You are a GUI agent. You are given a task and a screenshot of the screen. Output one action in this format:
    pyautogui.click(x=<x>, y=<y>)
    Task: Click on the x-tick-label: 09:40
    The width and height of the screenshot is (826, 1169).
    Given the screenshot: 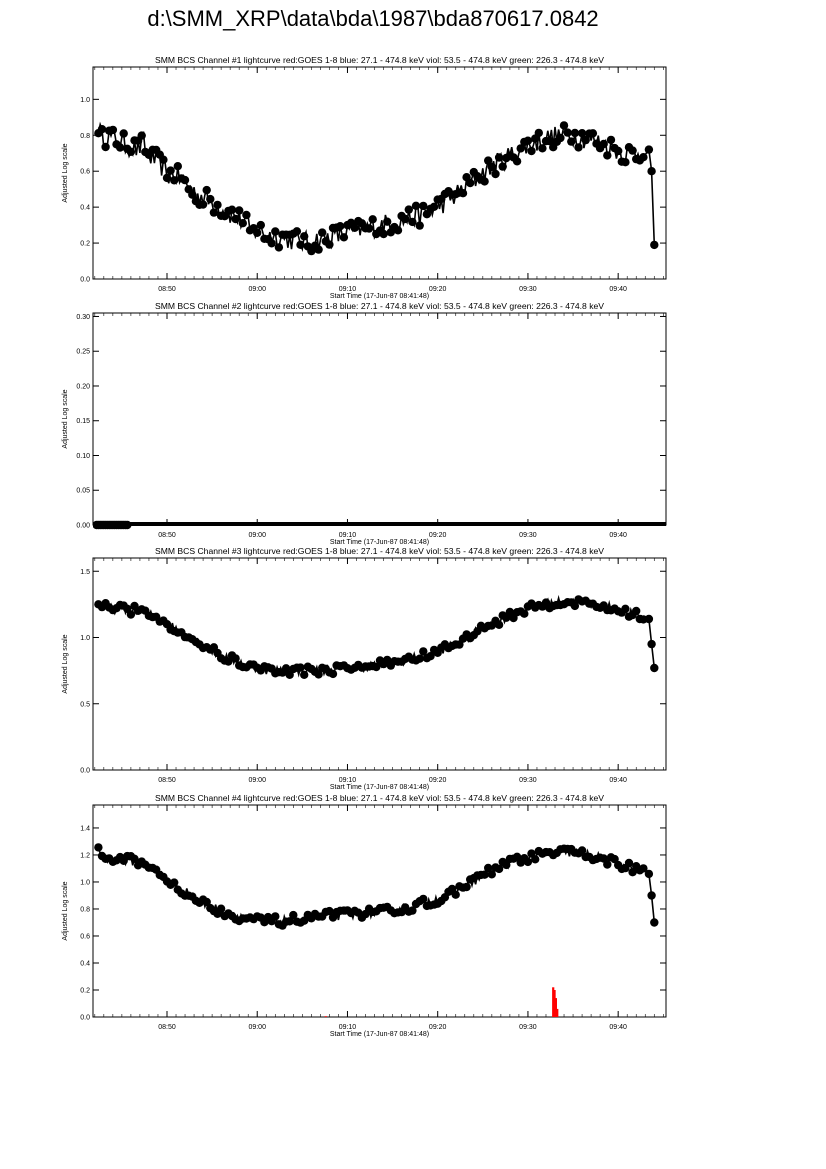 What is the action you would take?
    pyautogui.click(x=618, y=780)
    